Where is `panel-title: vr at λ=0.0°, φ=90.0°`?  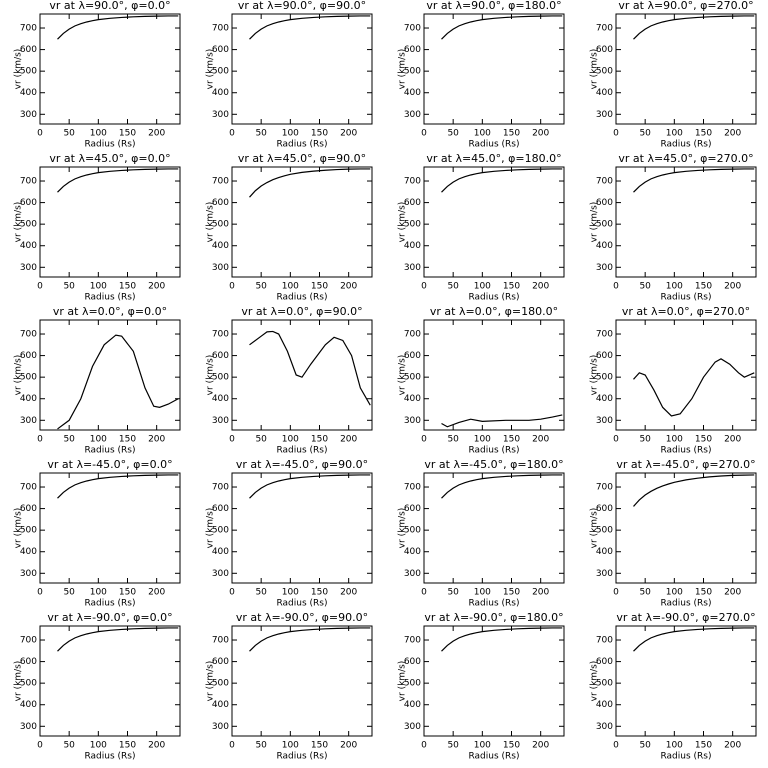 panel-title: vr at λ=0.0°, φ=90.0° is located at coordinates (301, 311).